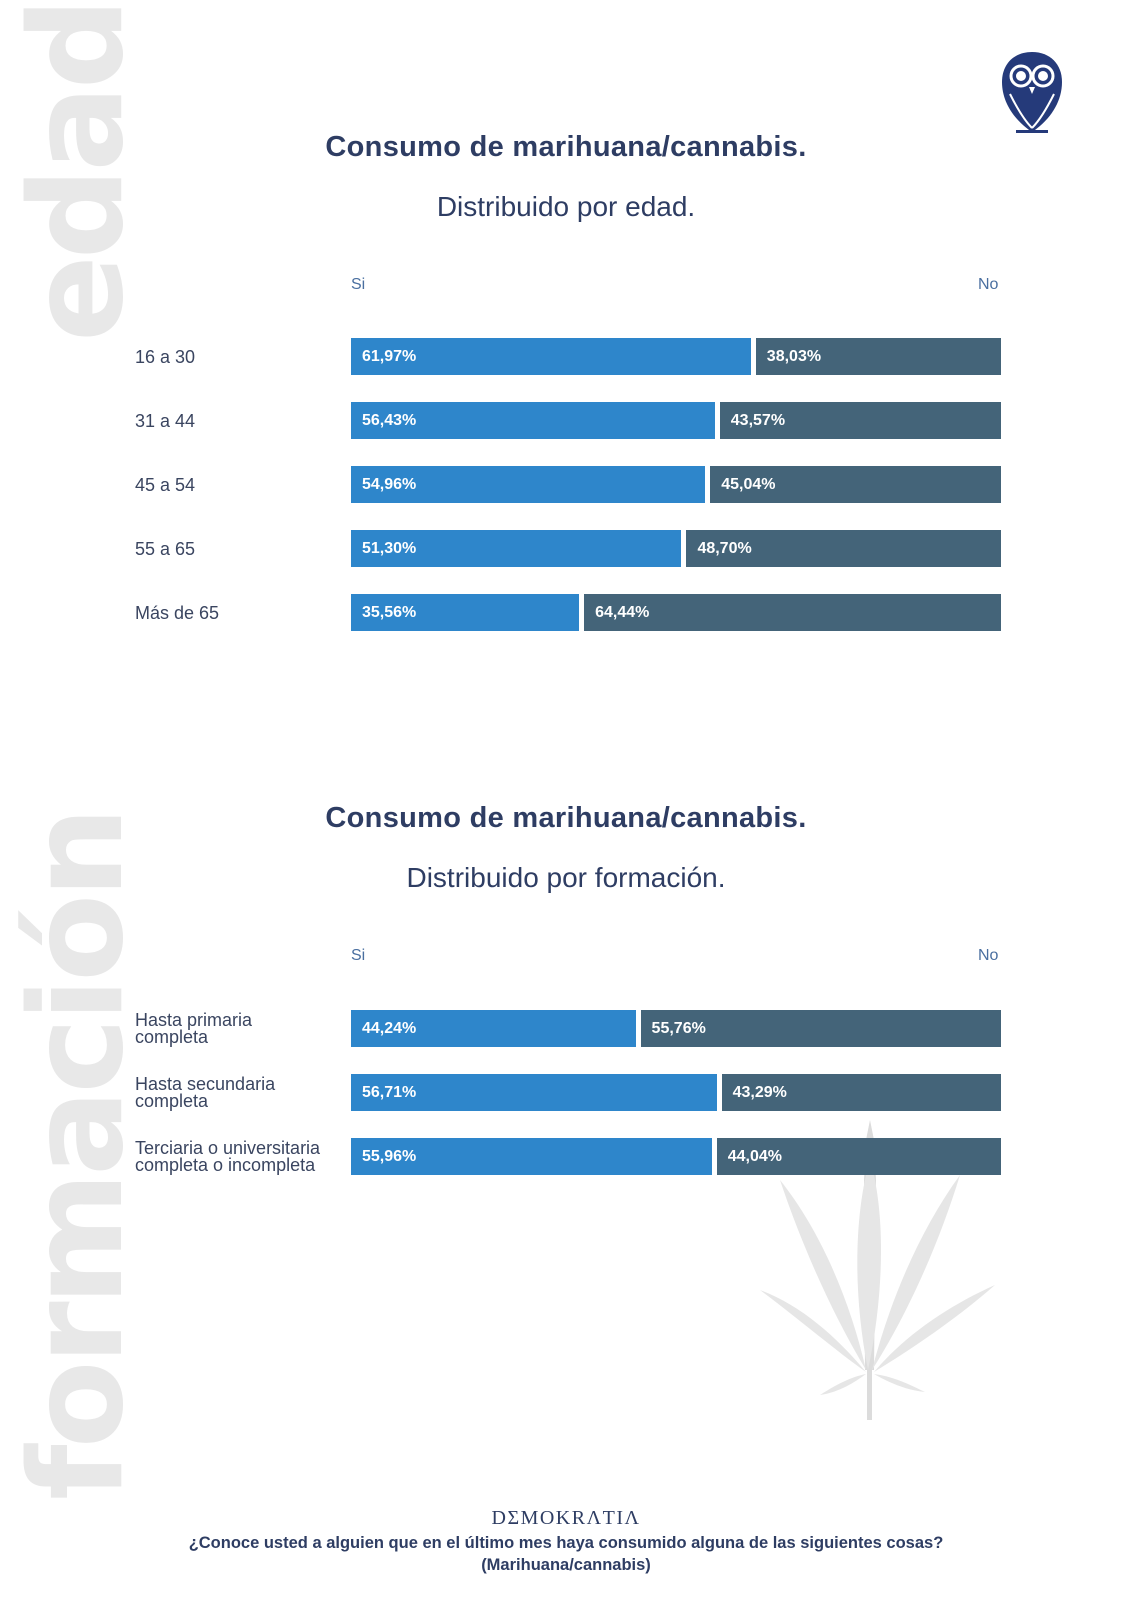 The image size is (1132, 1599). Describe the element at coordinates (531, 1156) in the screenshot. I see `bar-si: 55,96%` at that location.